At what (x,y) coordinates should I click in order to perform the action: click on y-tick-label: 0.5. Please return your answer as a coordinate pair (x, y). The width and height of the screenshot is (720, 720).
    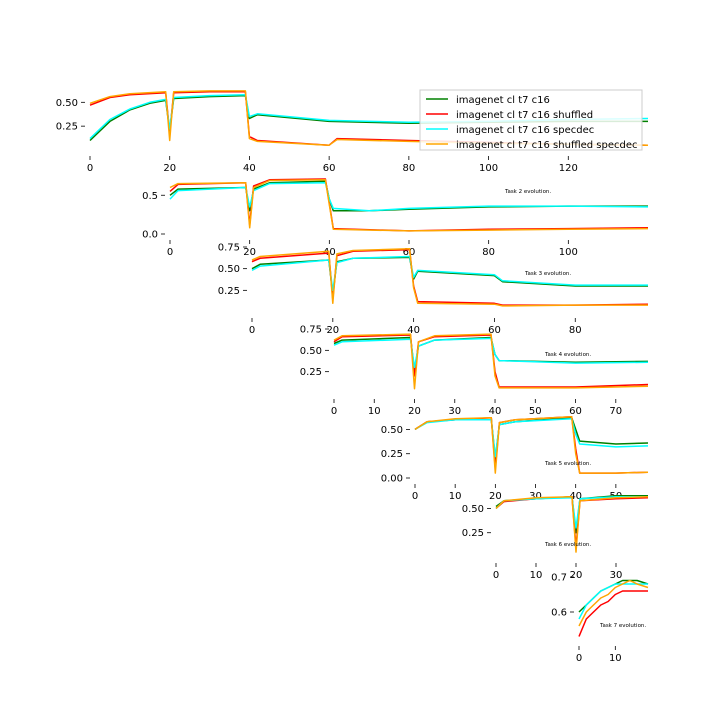
    Looking at the image, I should click on (150, 196).